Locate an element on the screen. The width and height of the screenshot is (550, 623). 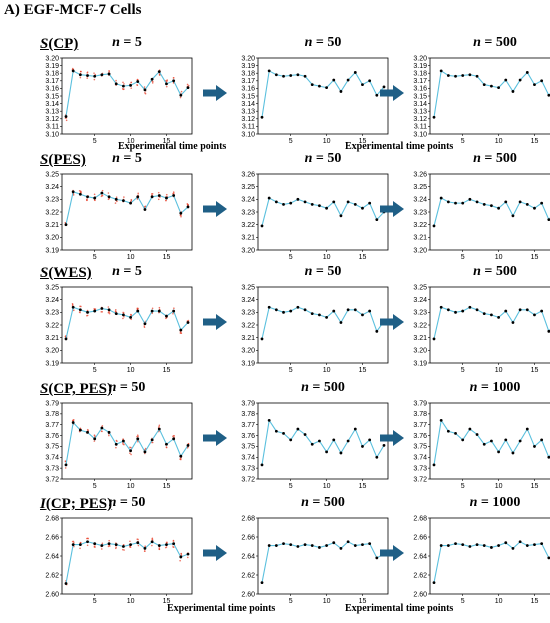
chart-panel: 3.19 3.20 3.21 3.22 3.23 3.24 3.25 5 10 15 is located at coordinates (315, 329).